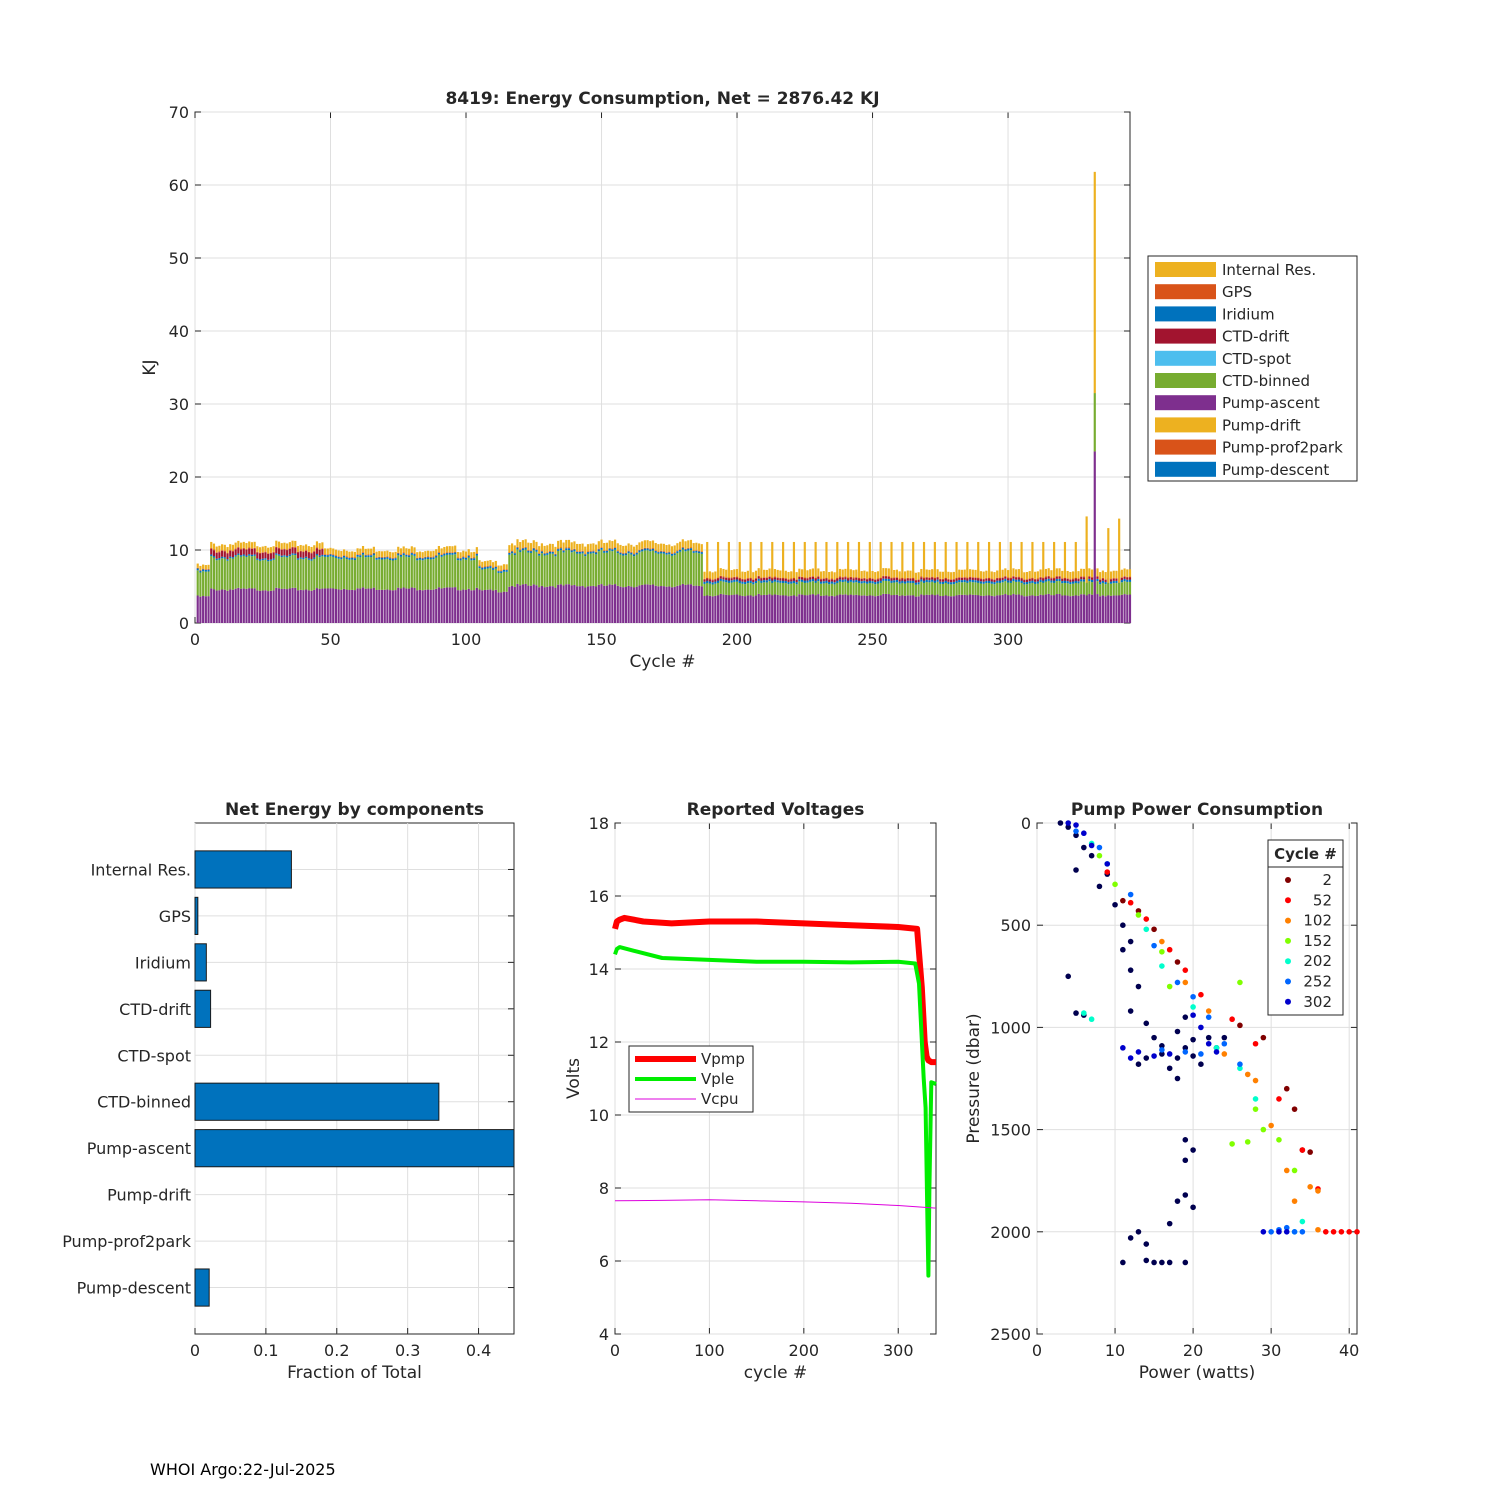  Describe the element at coordinates (720, 1099) in the screenshot. I see `voltages-legend-label: Vcpu` at that location.